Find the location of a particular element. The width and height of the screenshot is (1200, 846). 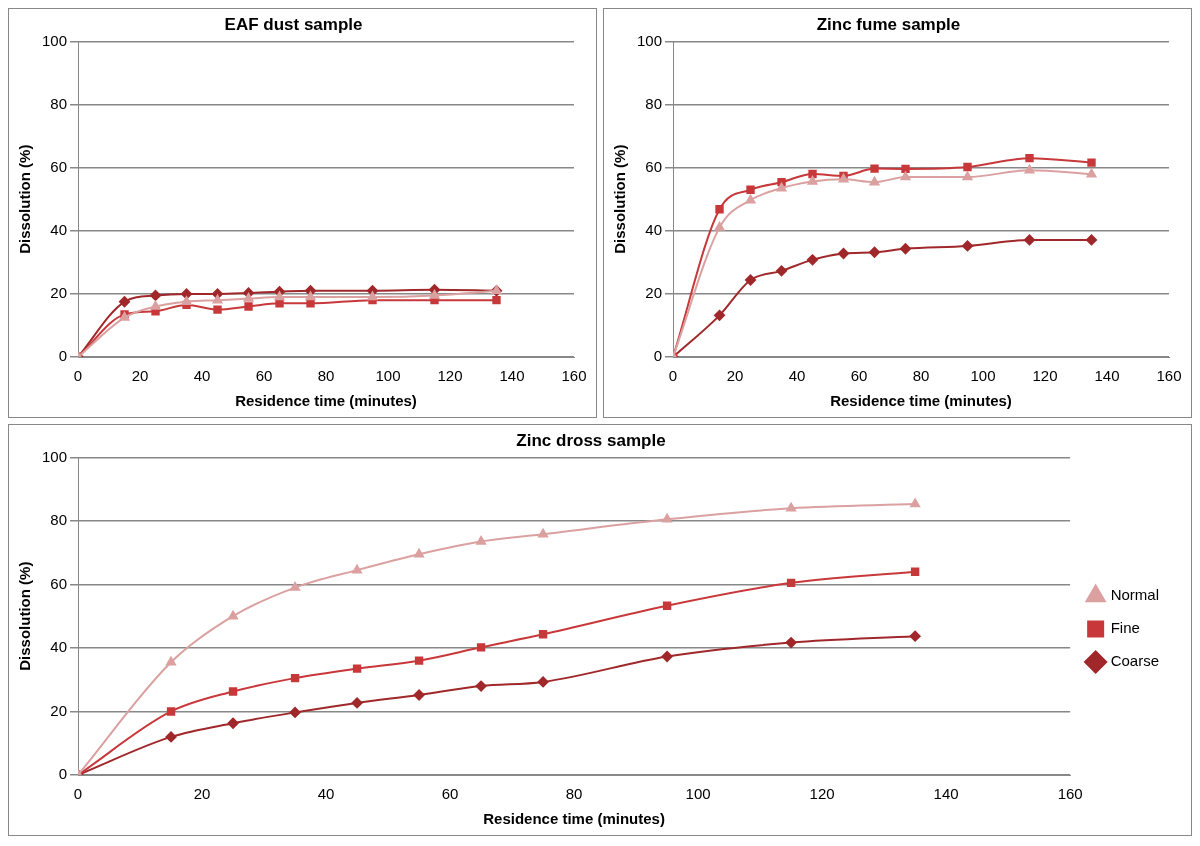

legend-label: Fine is located at coordinates (1125, 628).